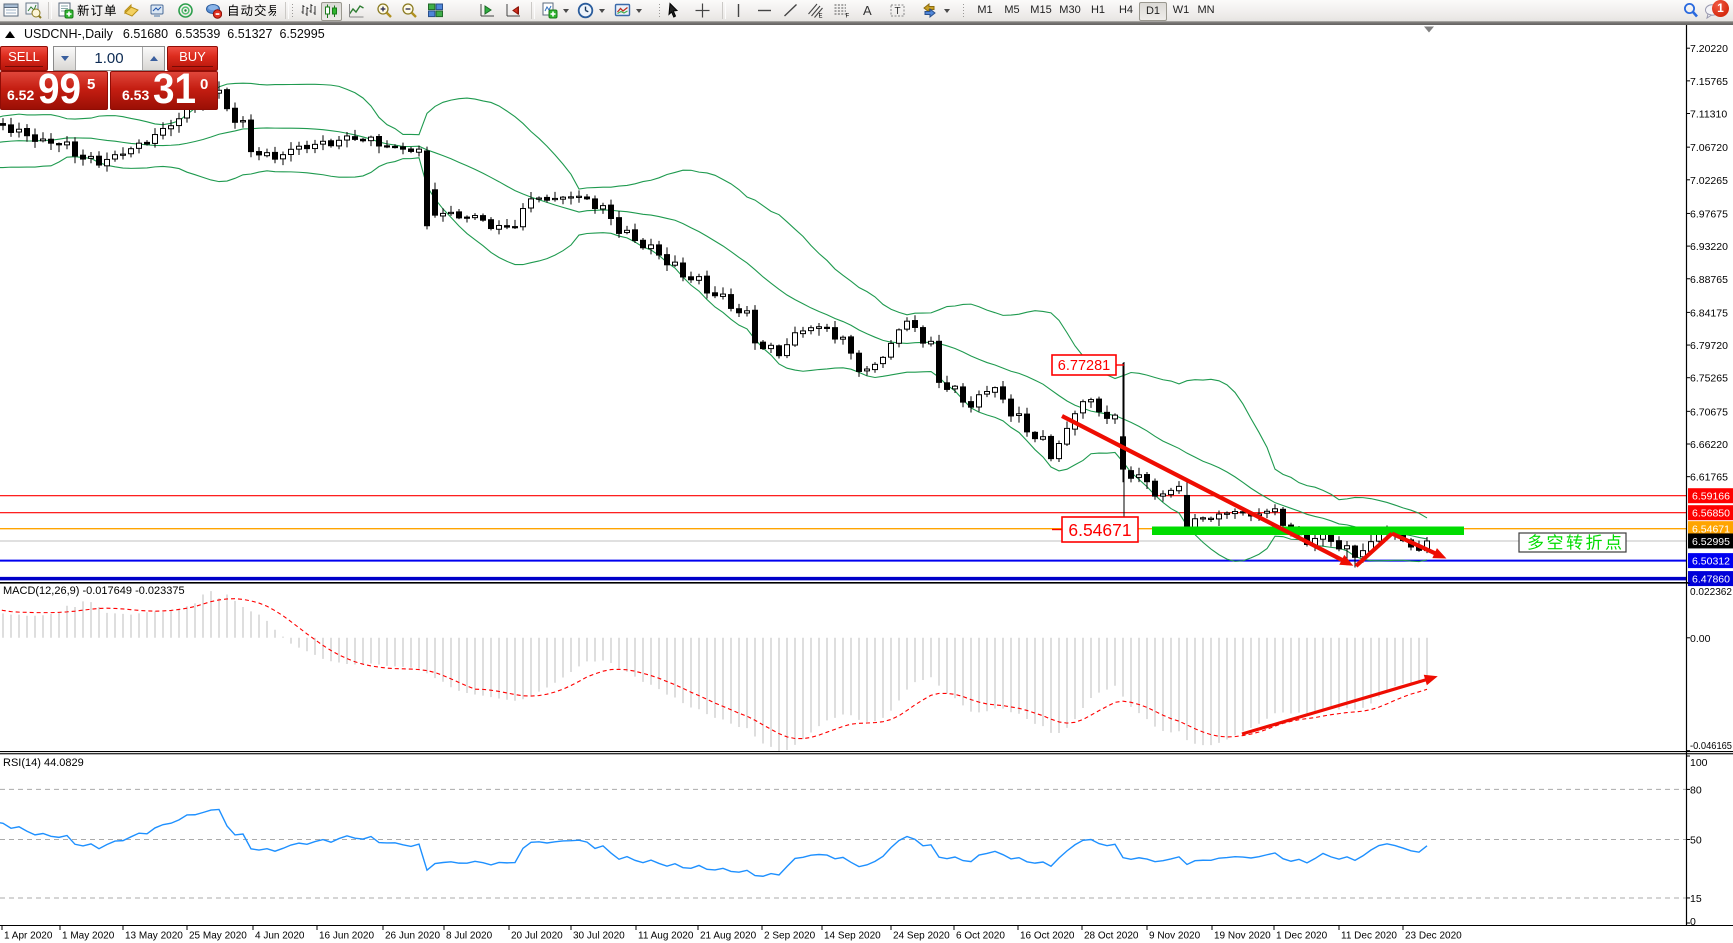 The height and width of the screenshot is (943, 1733). What do you see at coordinates (513, 10) in the screenshot?
I see `chart-shift-icon` at bounding box center [513, 10].